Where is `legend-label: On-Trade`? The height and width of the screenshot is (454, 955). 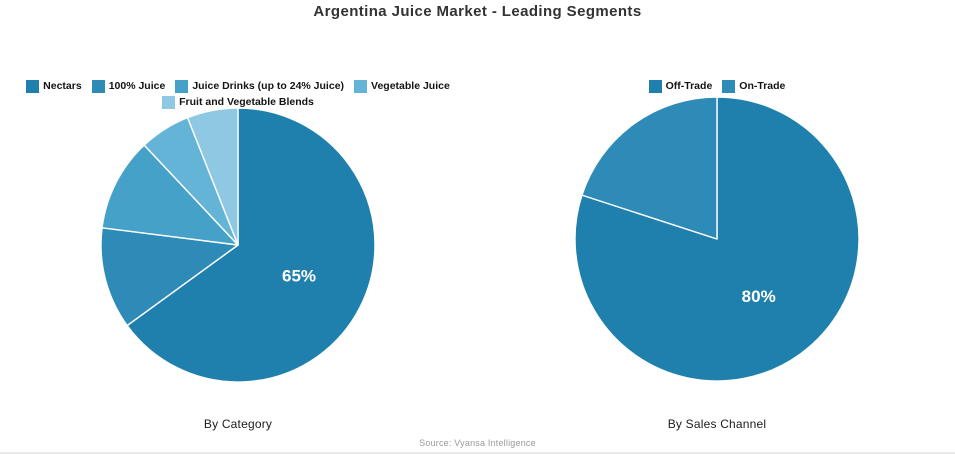 legend-label: On-Trade is located at coordinates (762, 86).